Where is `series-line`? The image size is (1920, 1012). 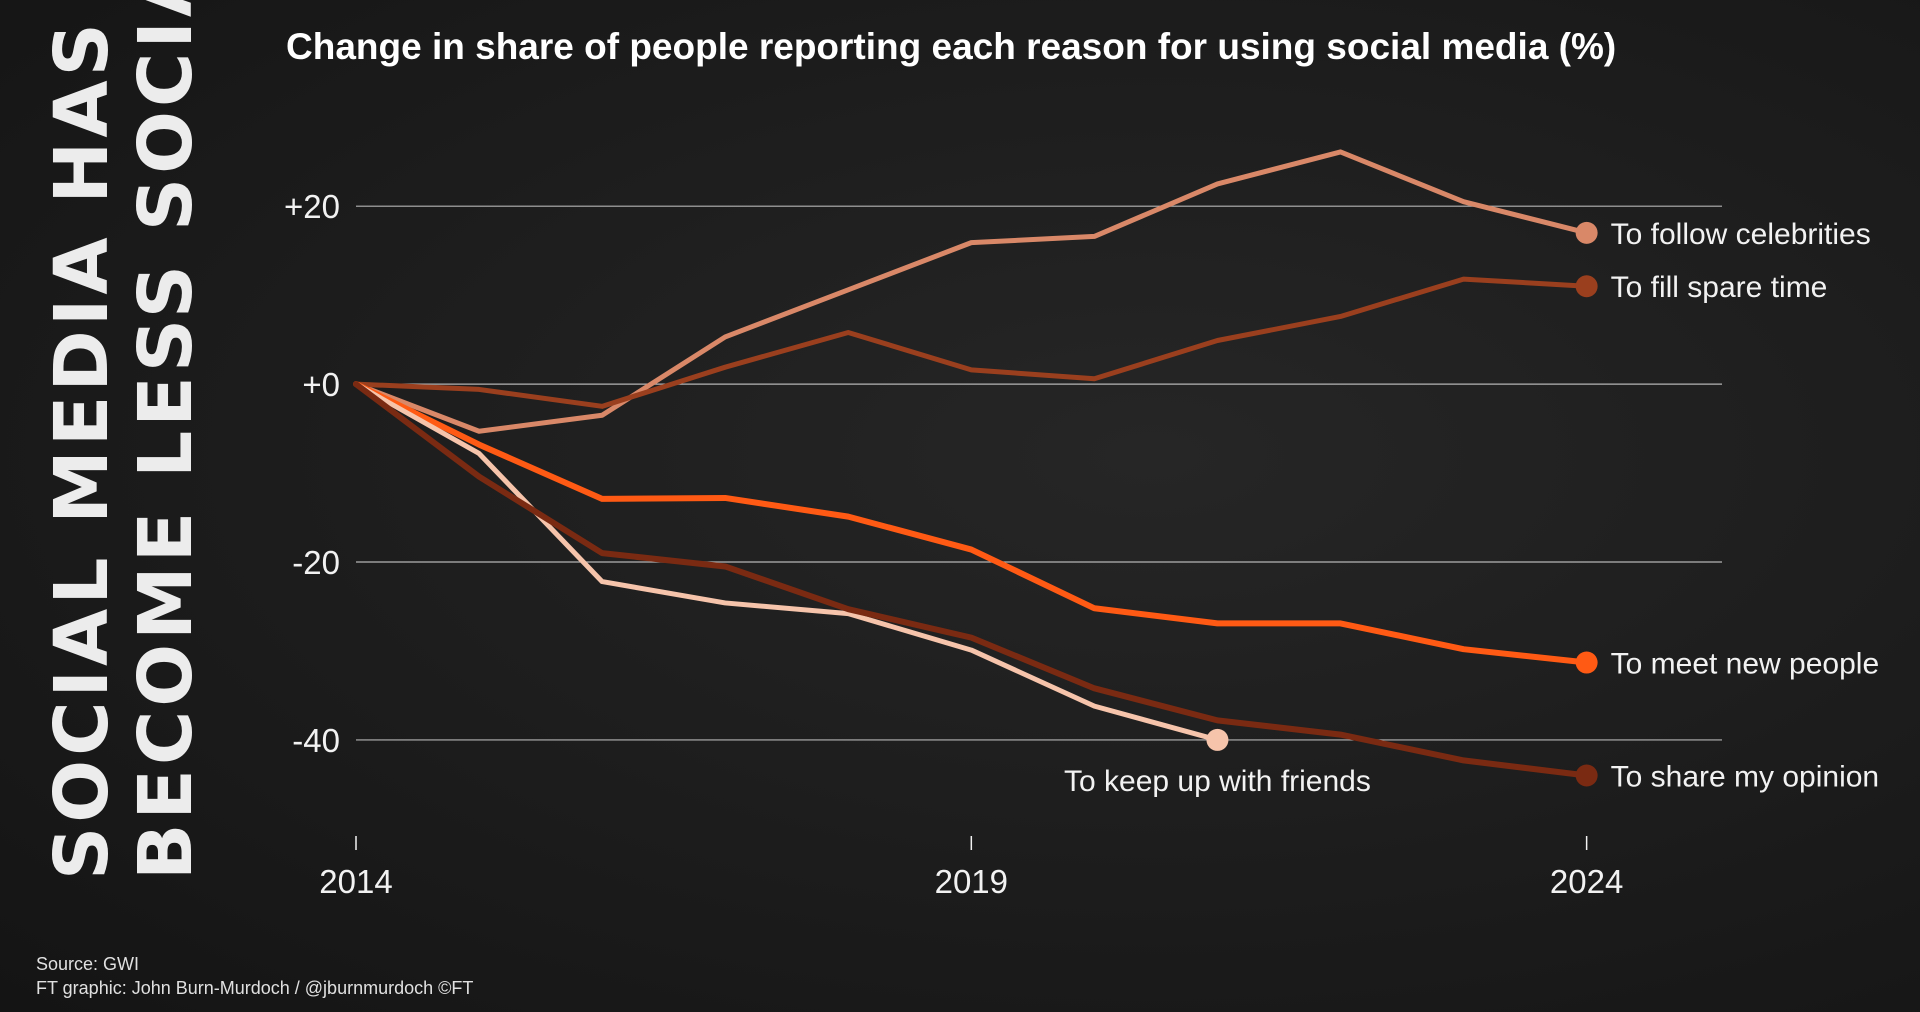
series-line is located at coordinates (971, 342).